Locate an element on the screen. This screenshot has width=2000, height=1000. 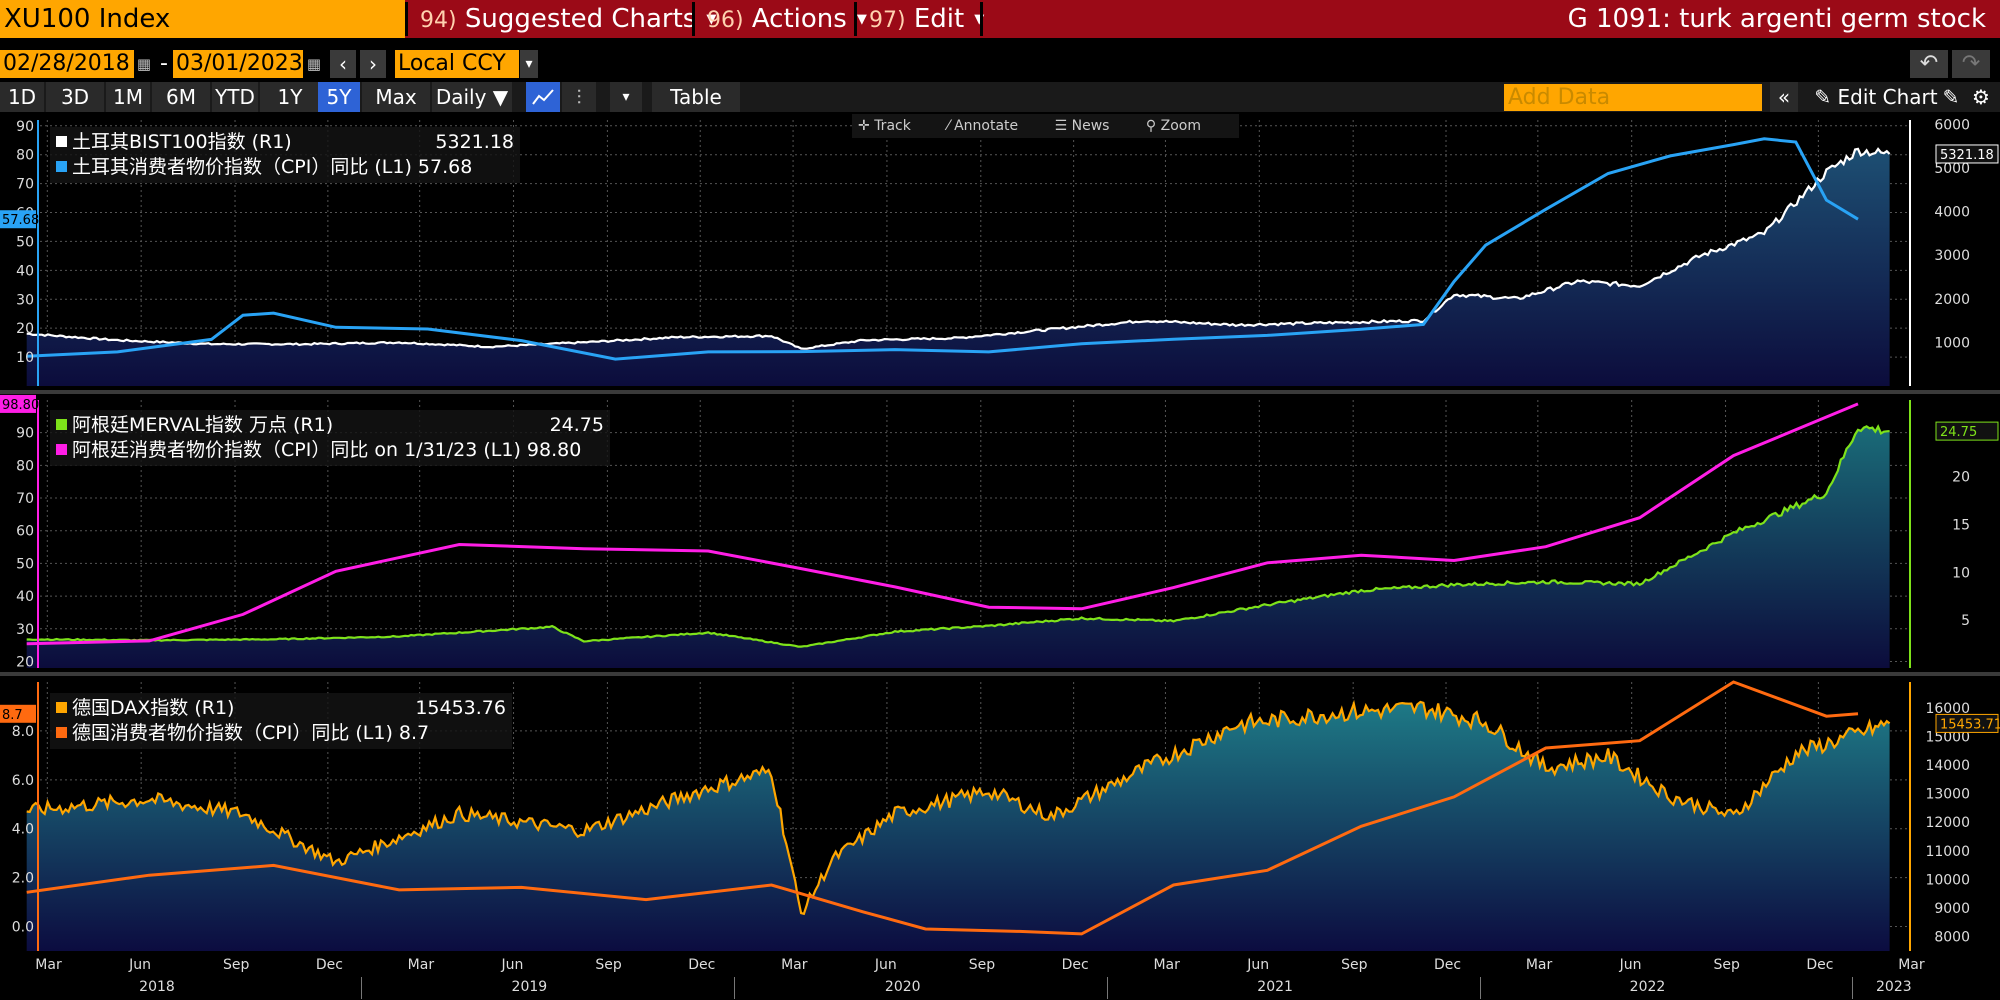
start-date-input: 02/28/2018 is located at coordinates (67, 64).